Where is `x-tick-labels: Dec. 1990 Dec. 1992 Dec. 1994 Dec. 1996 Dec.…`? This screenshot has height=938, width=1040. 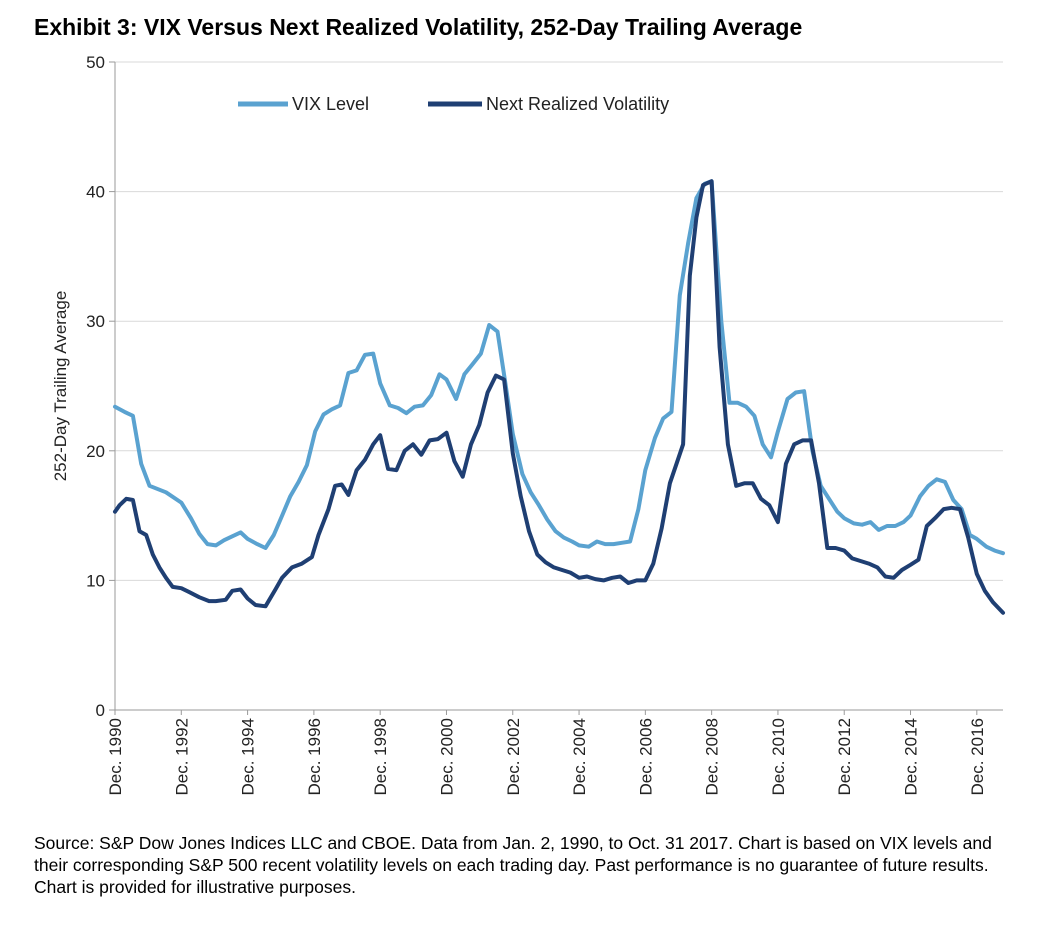 x-tick-labels: Dec. 1990 Dec. 1992 Dec. 1994 Dec. 1996 Dec.… is located at coordinates (546, 753).